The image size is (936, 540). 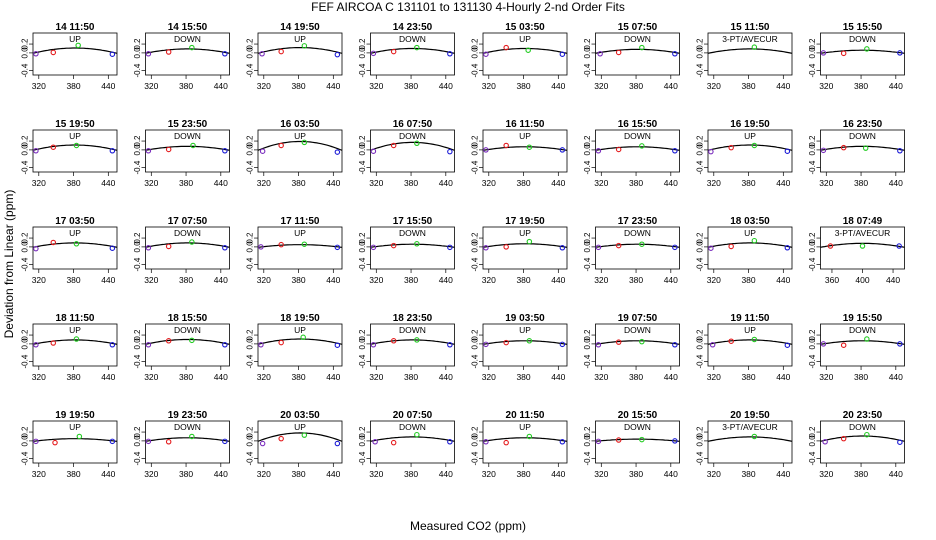 What do you see at coordinates (300, 27) in the screenshot?
I see `panel-title: 14 19:50` at bounding box center [300, 27].